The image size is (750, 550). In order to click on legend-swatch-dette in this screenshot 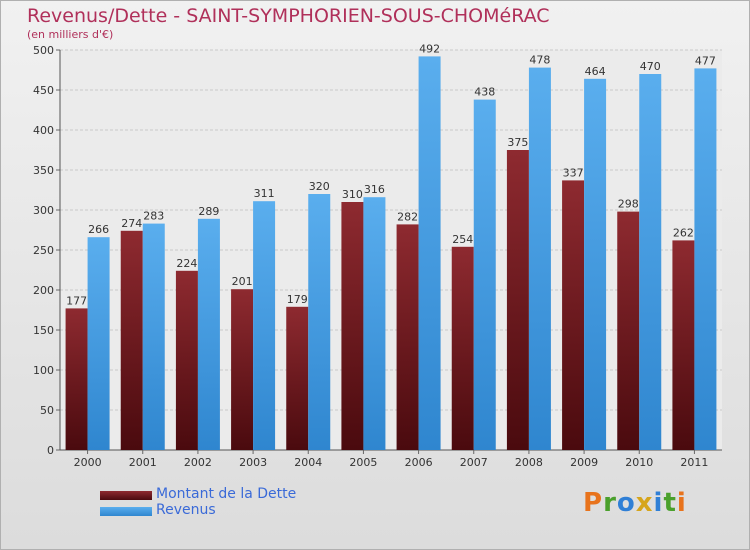, I will do `click(126, 495)`.